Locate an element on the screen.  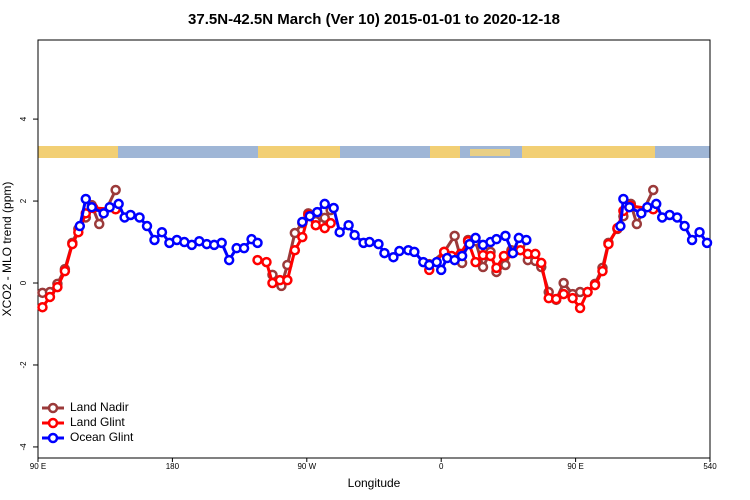
legend-label: Ocean Glint is located at coordinates (102, 437).